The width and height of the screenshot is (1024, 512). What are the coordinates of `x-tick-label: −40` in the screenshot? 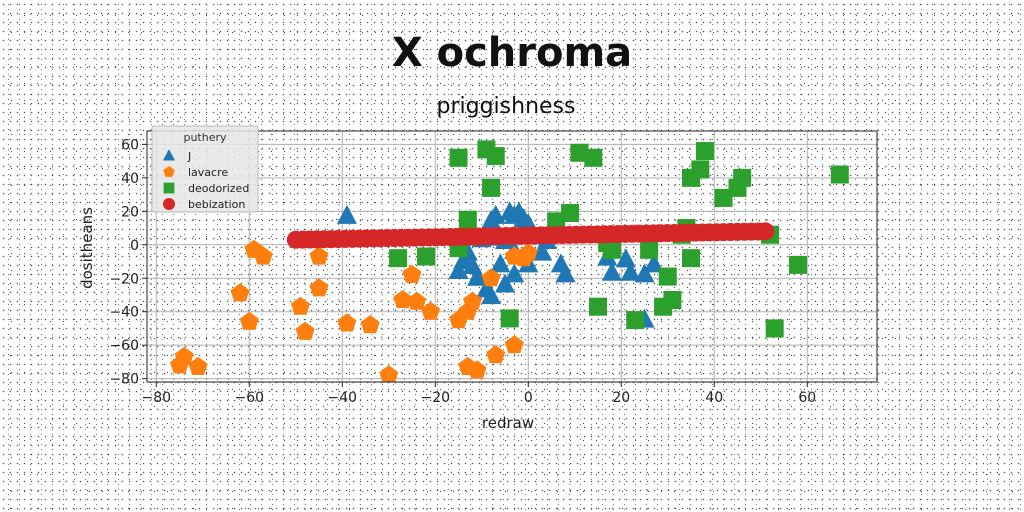 It's located at (343, 398).